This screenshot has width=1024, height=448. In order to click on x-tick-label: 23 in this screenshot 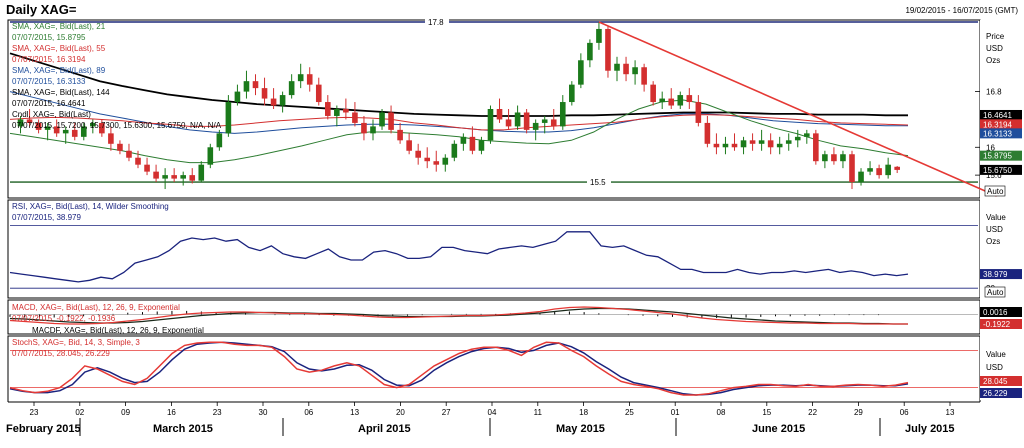, I will do `click(34, 412)`.